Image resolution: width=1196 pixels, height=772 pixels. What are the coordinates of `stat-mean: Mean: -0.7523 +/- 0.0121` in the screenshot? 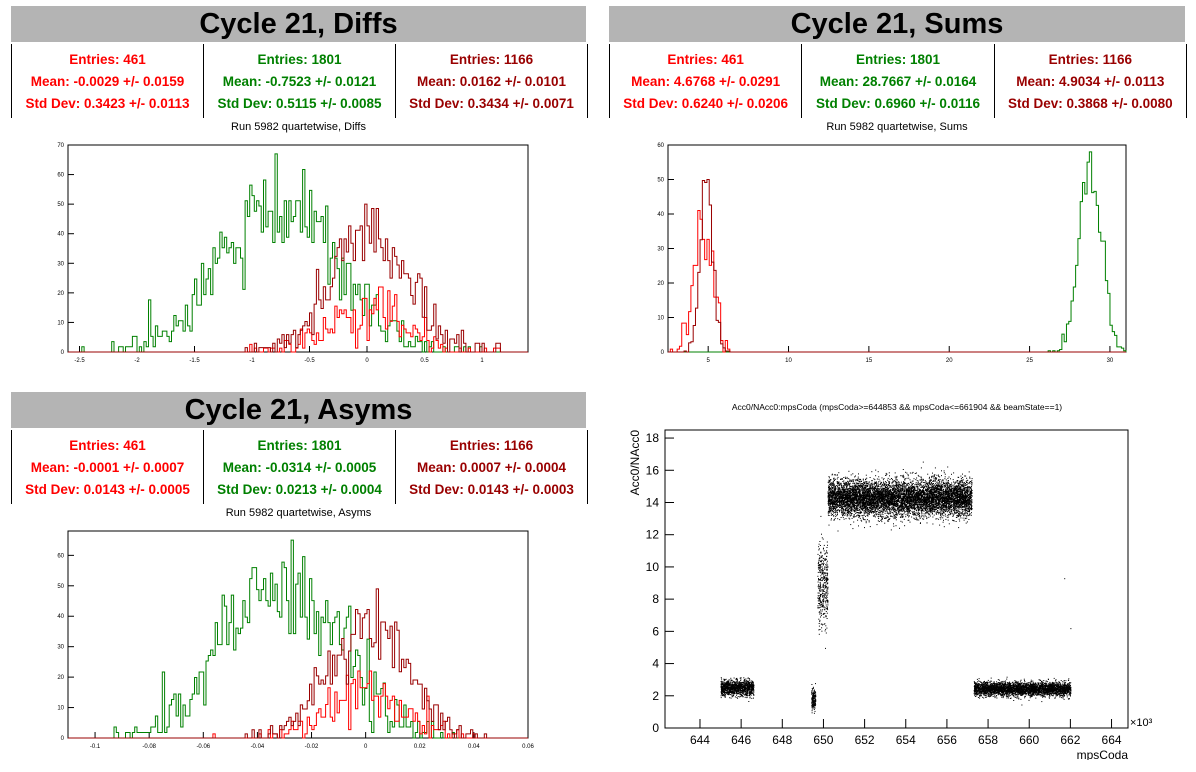 It's located at (299, 81).